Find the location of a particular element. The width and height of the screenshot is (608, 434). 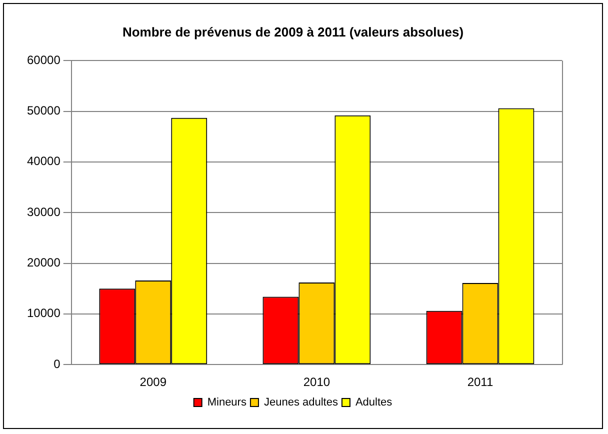

y-tick-label: 0 is located at coordinates (57, 363).